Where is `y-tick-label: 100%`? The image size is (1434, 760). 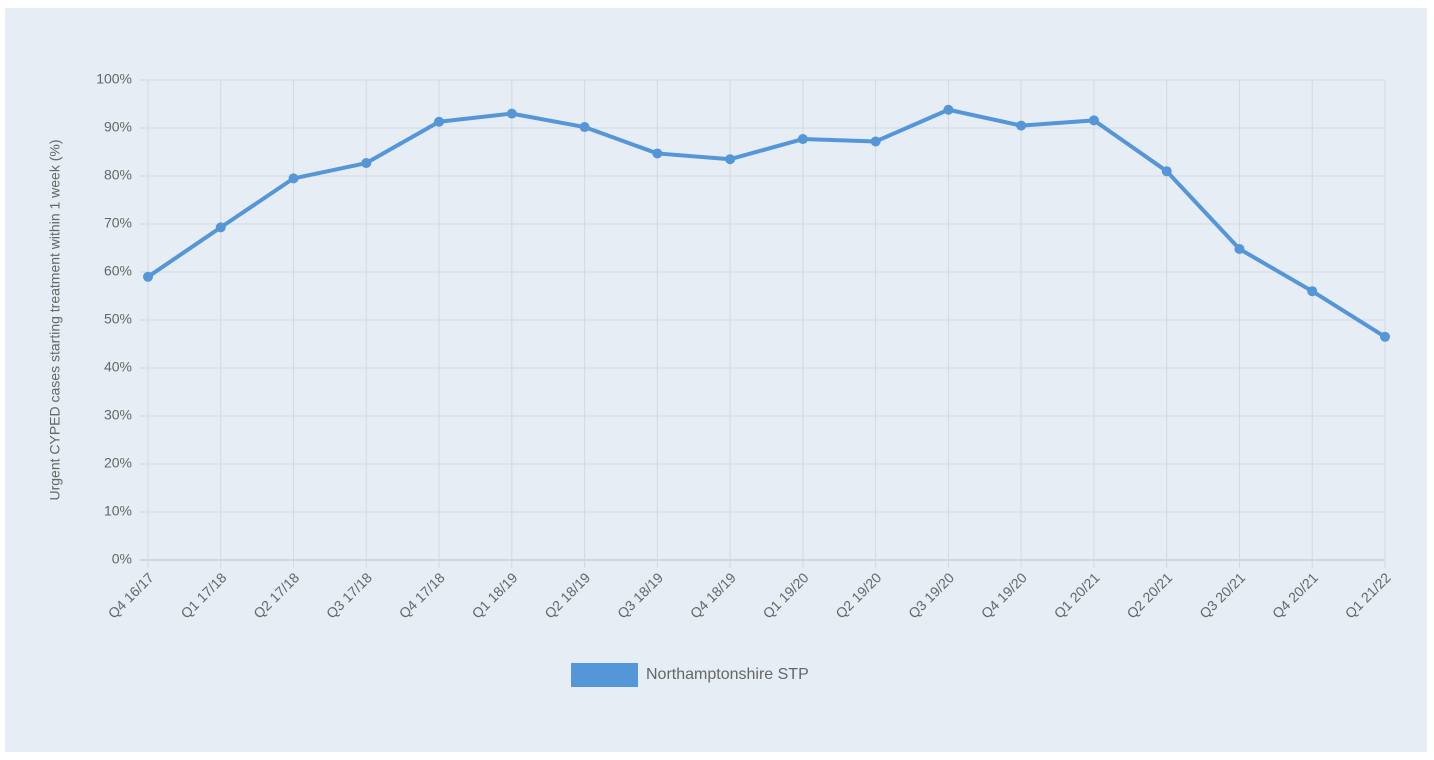 y-tick-label: 100% is located at coordinates (114, 79).